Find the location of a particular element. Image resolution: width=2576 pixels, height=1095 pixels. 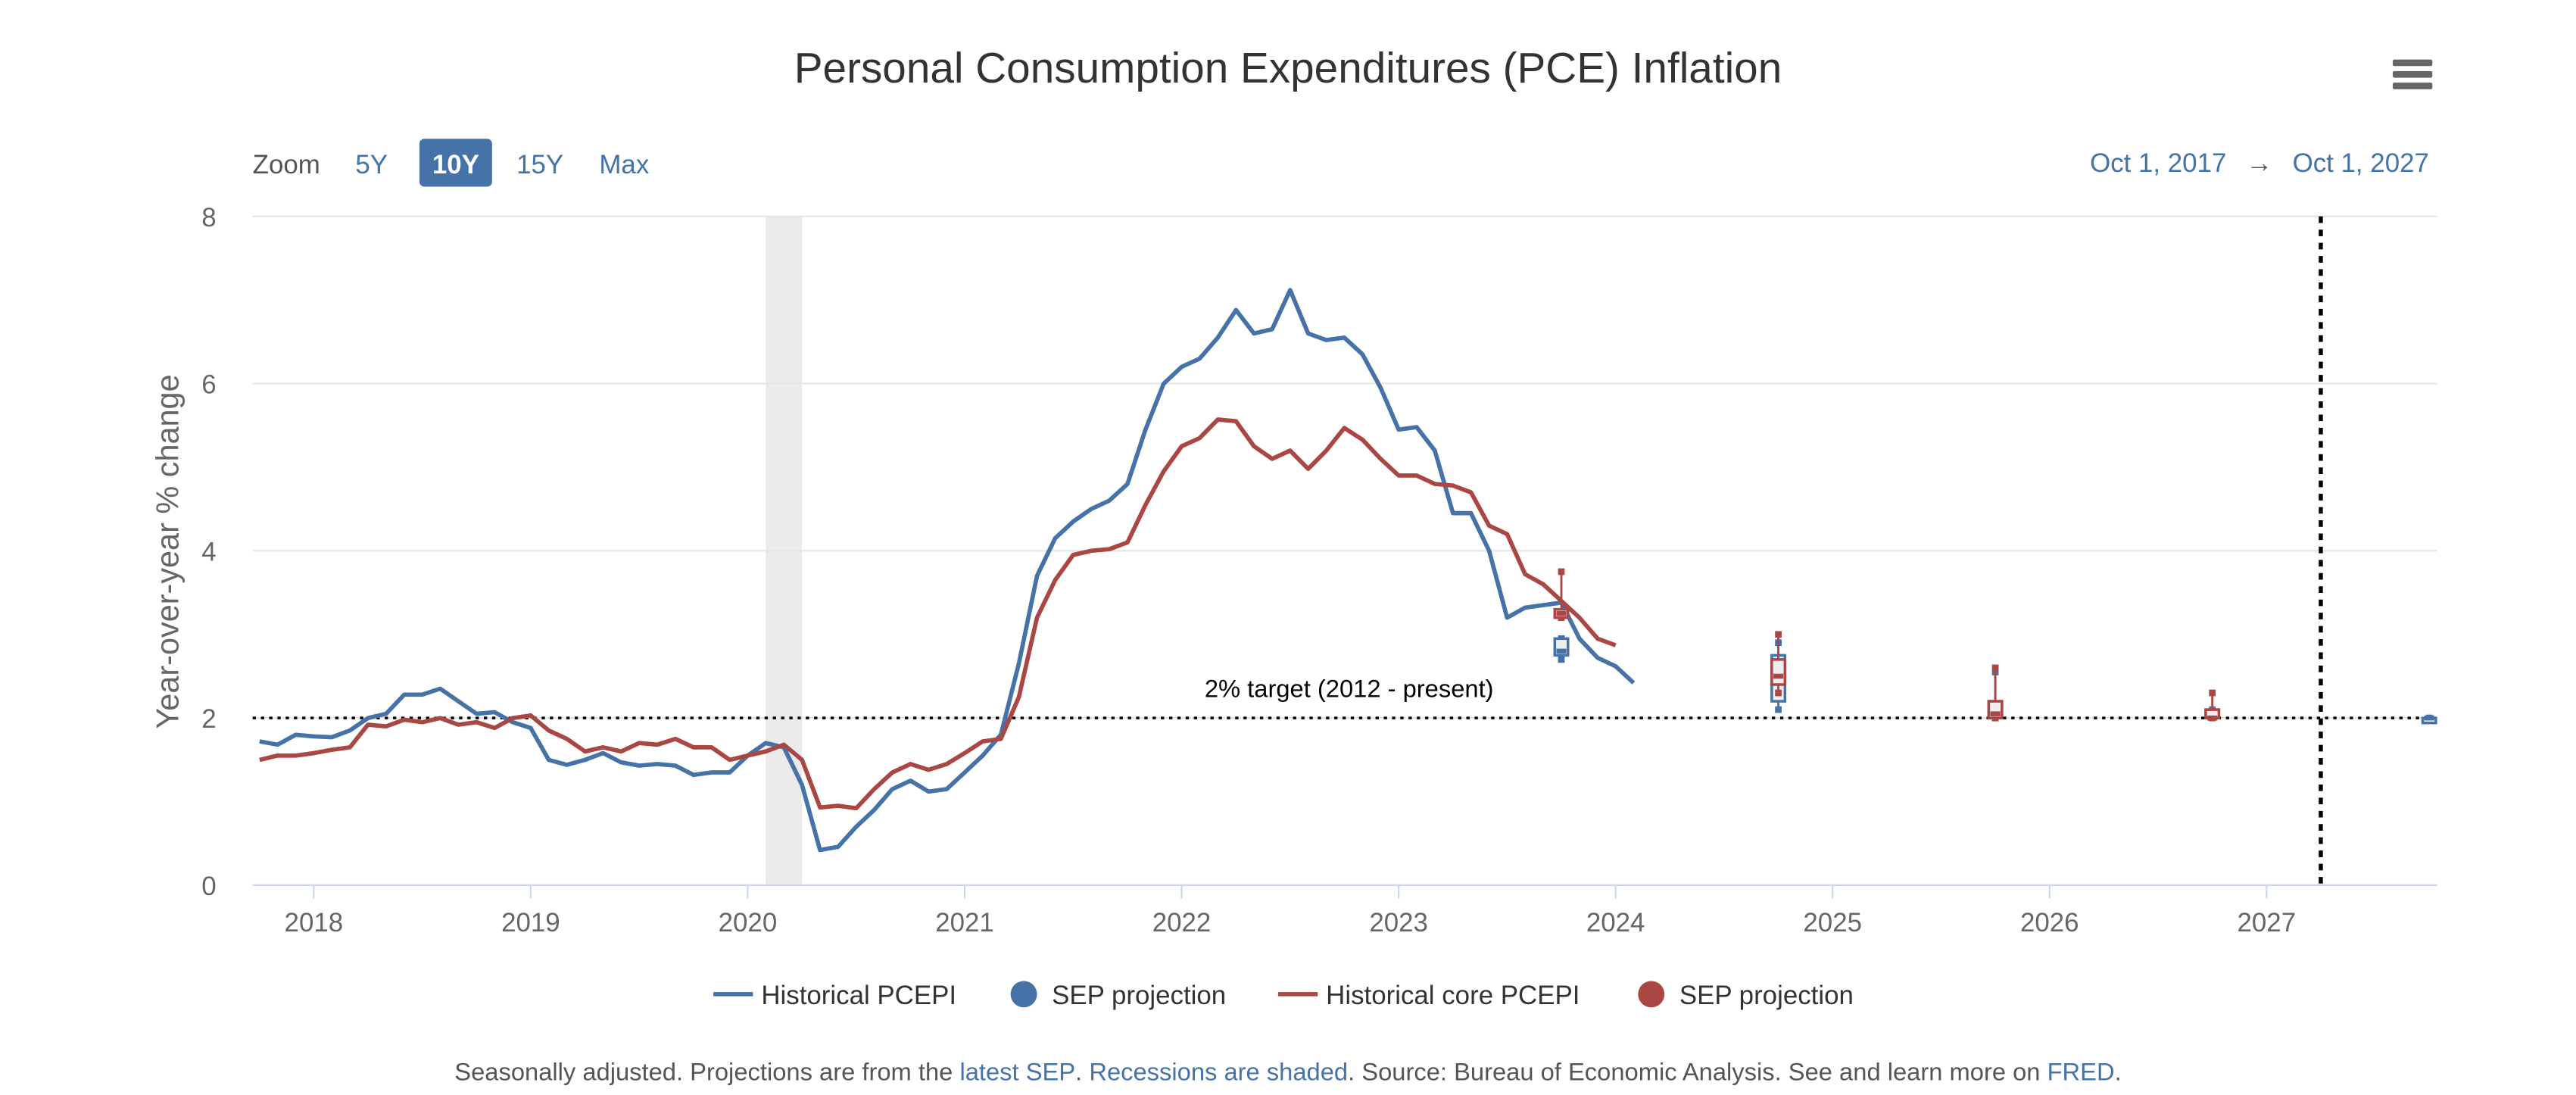

y-tick-label: 4 is located at coordinates (208, 551).